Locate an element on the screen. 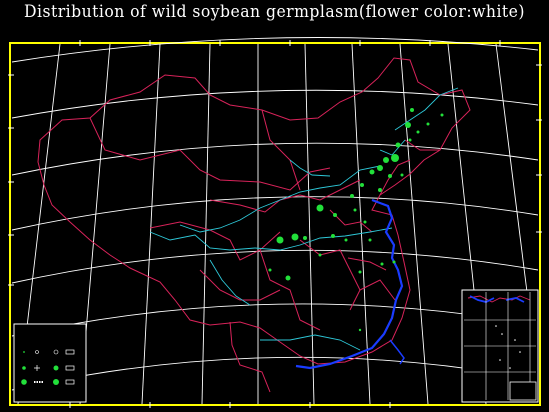  inset-mini-box is located at coordinates (523, 391).